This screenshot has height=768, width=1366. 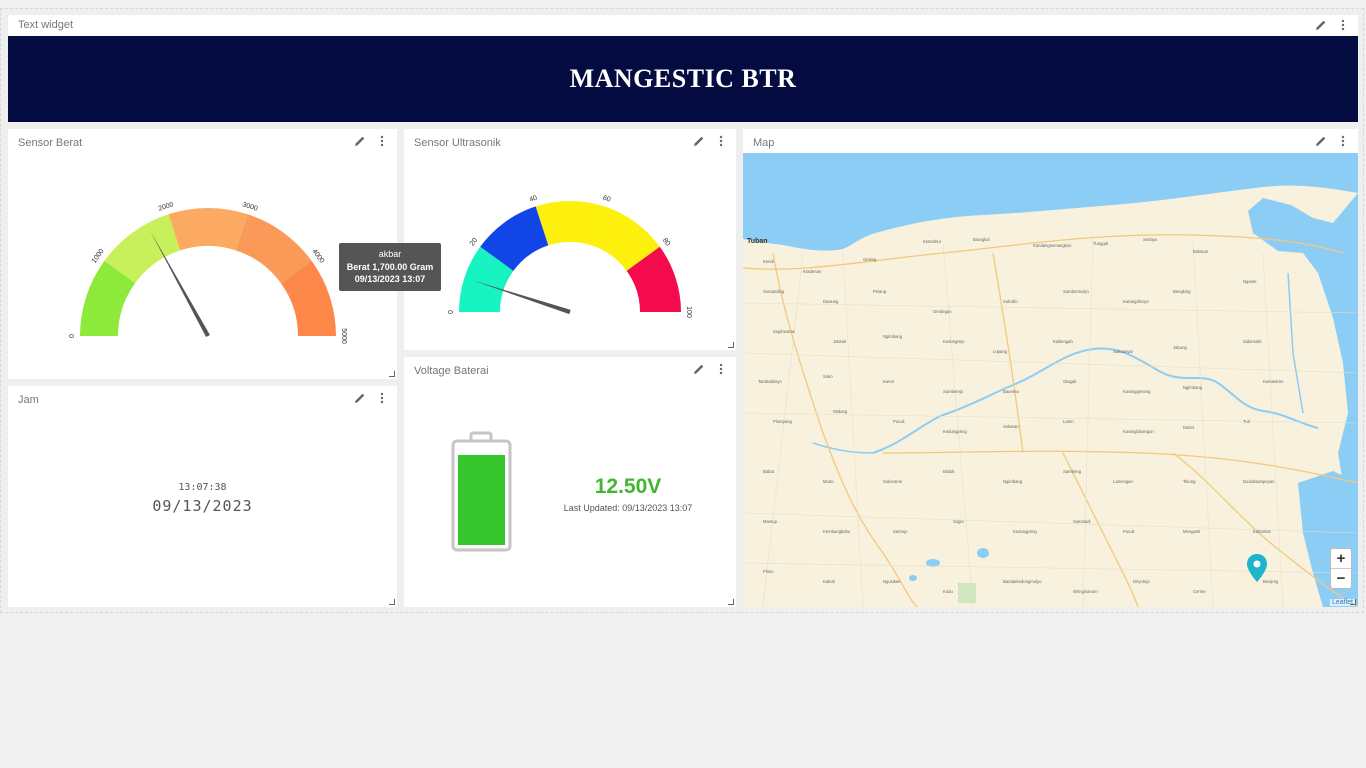 I want to click on jam-widget: Jam 13:07:38 09/13/2023, so click(x=202, y=496).